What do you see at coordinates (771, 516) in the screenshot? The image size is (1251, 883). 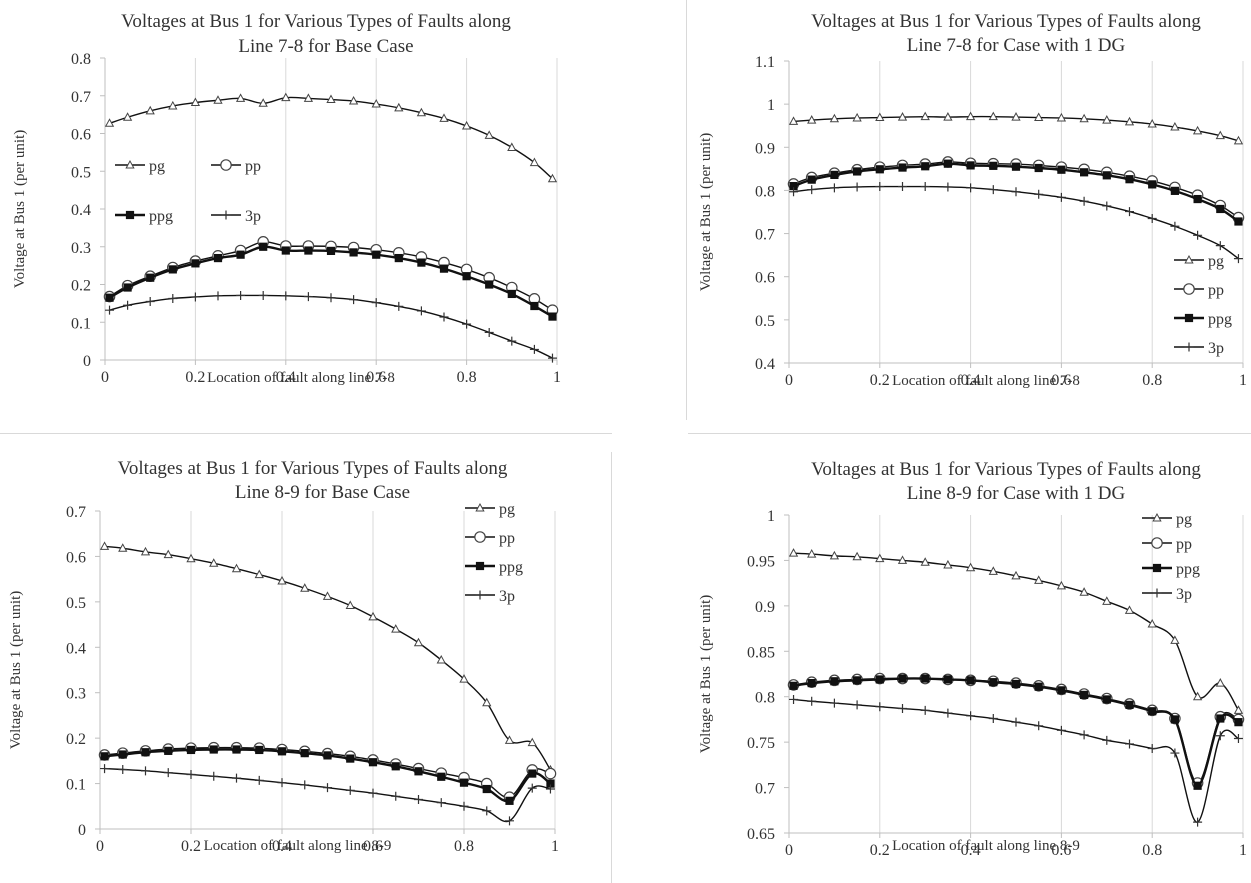 I see `y-tick-label: 1` at bounding box center [771, 516].